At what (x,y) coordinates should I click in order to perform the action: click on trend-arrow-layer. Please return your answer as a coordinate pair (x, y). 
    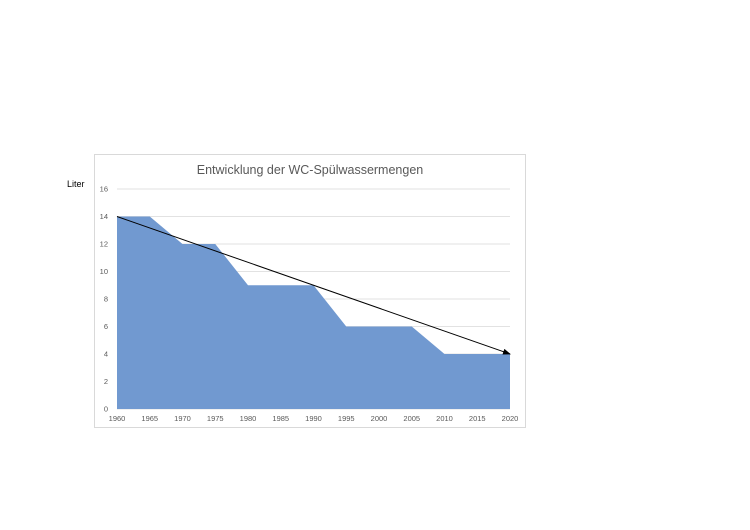
    Looking at the image, I should click on (313, 285).